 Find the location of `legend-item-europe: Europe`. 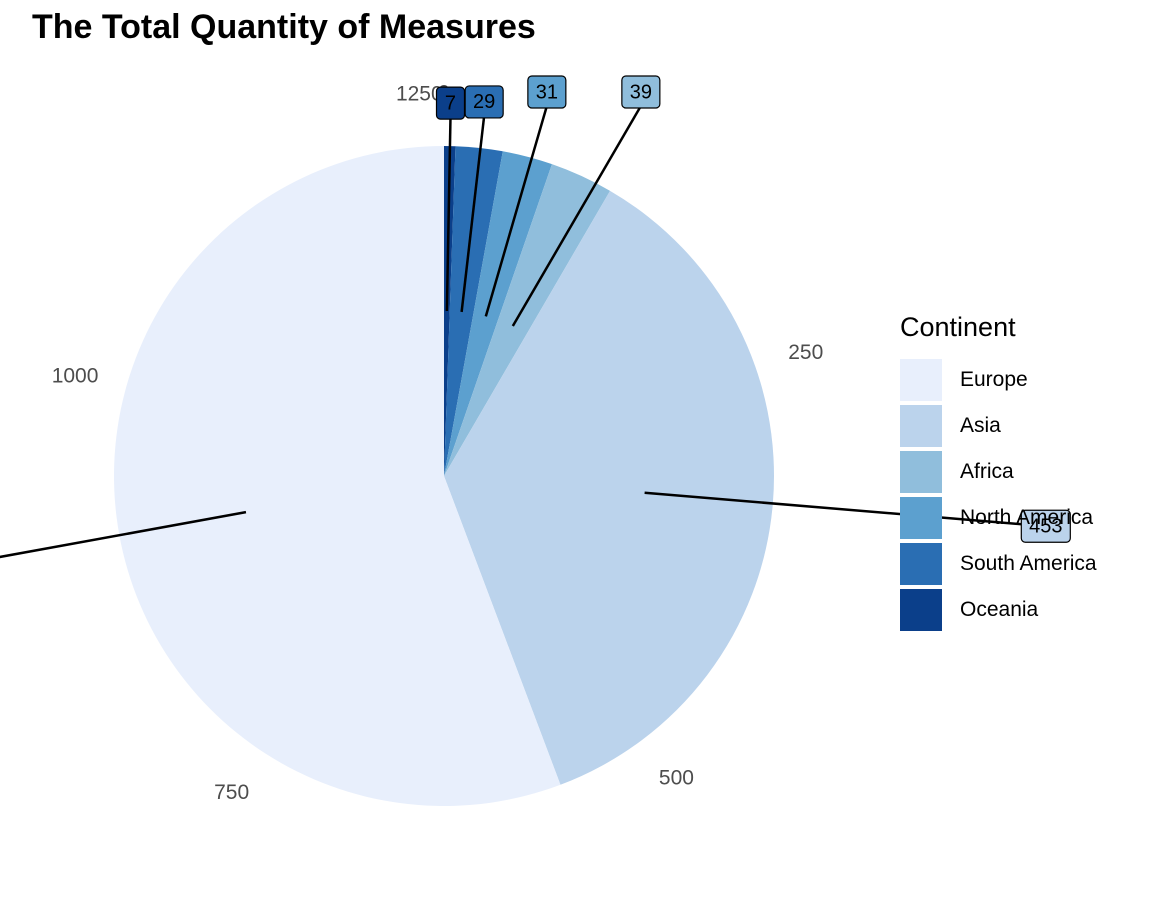

legend-item-europe: Europe is located at coordinates (998, 380).